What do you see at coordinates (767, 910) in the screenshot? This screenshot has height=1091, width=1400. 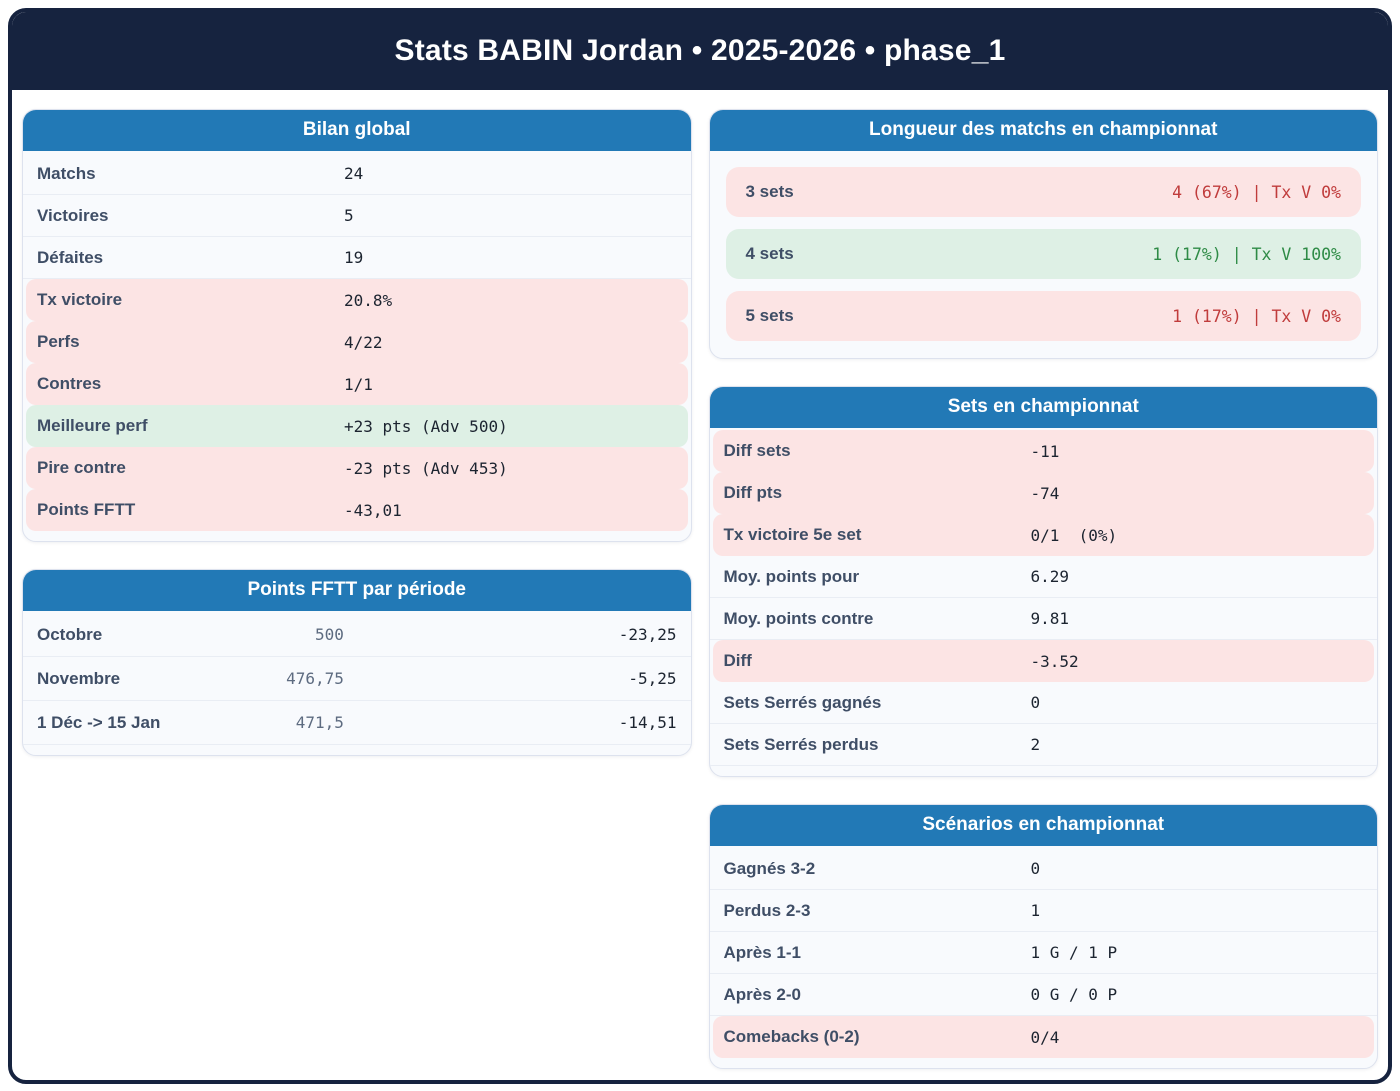 I see `stat-label: Perdus 2-3` at bounding box center [767, 910].